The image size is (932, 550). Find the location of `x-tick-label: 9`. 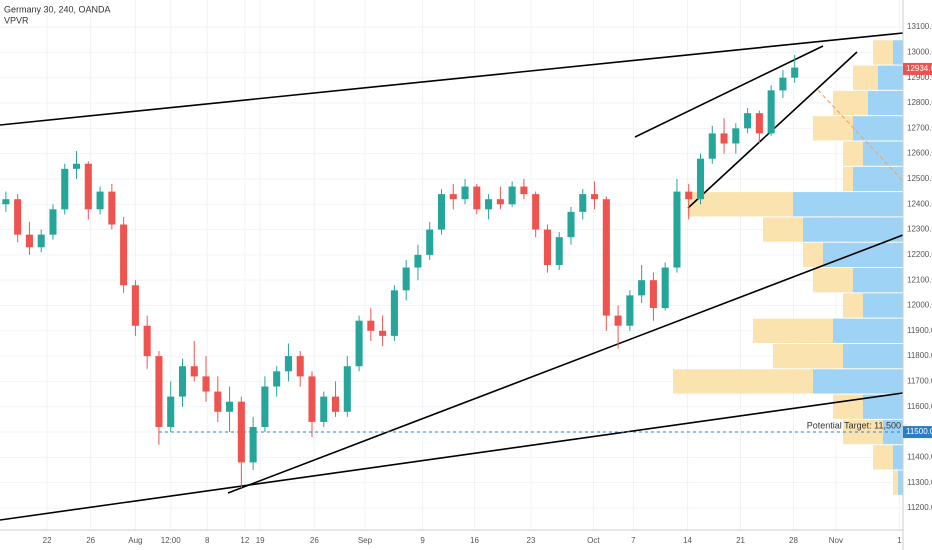

x-tick-label: 9 is located at coordinates (422, 540).